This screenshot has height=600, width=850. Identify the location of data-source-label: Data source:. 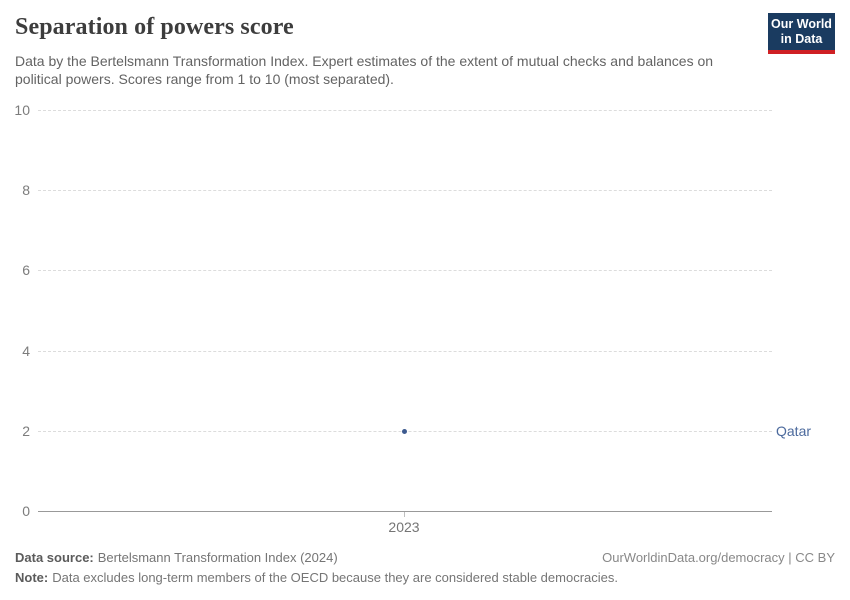
(54, 557).